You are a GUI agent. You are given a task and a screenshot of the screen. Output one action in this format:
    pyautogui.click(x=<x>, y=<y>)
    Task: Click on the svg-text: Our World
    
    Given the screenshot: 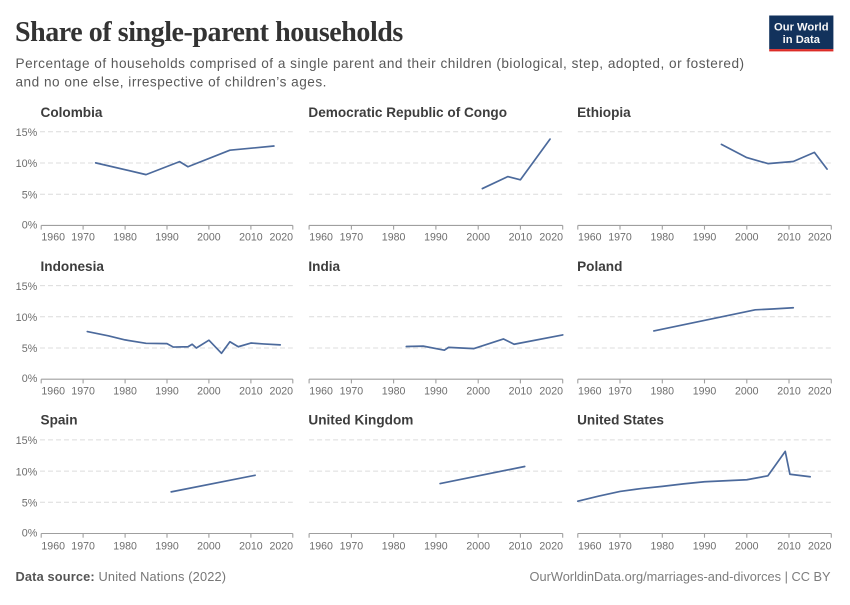 What is the action you would take?
    pyautogui.click(x=801, y=28)
    